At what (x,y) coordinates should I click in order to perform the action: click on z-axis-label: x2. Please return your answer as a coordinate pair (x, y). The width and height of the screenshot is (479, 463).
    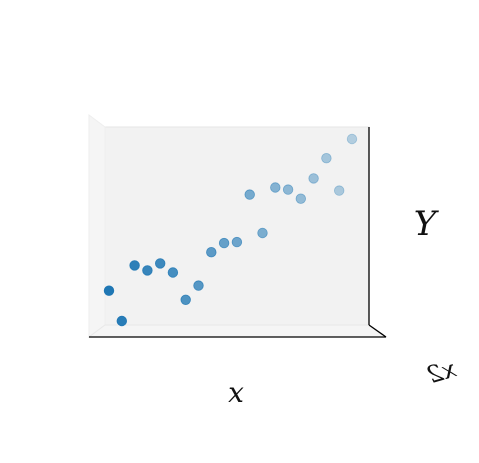
    Looking at the image, I should click on (441, 372).